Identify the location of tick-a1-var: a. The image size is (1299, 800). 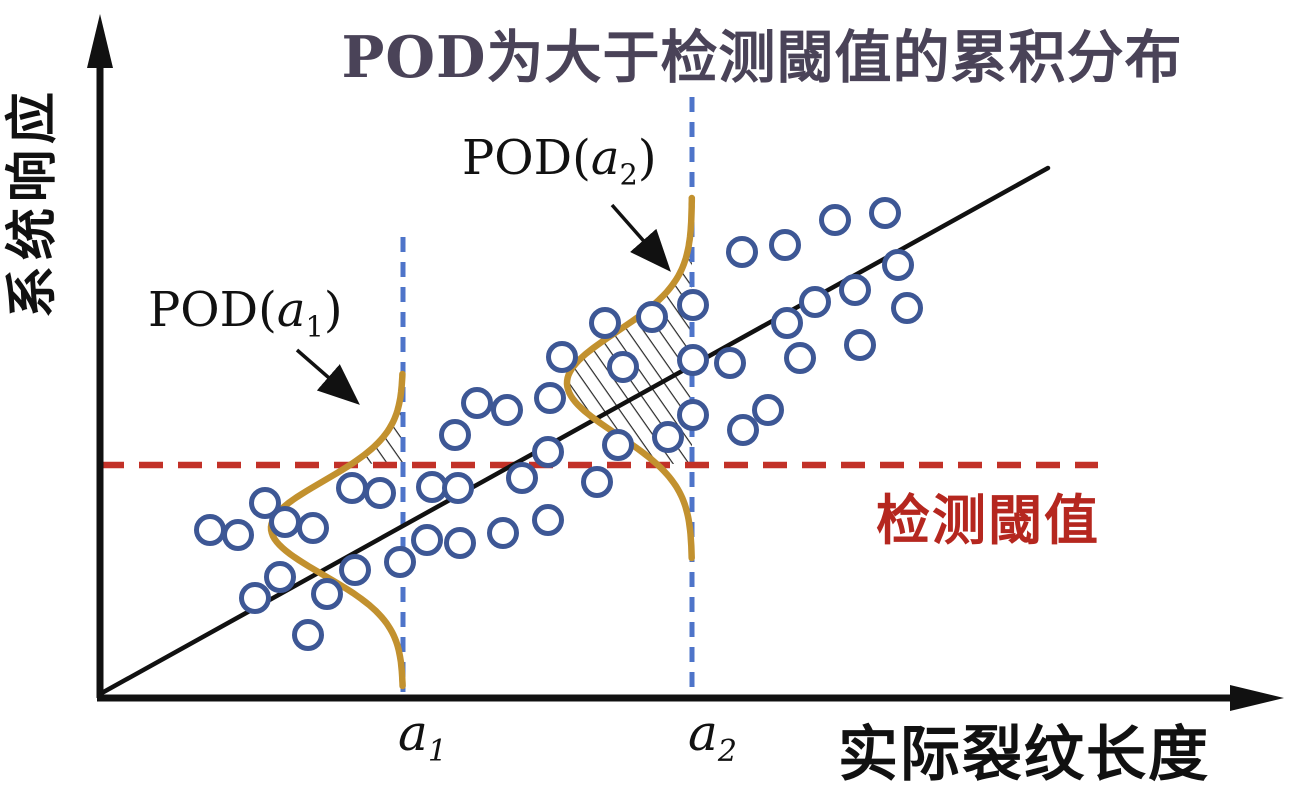
(413, 733).